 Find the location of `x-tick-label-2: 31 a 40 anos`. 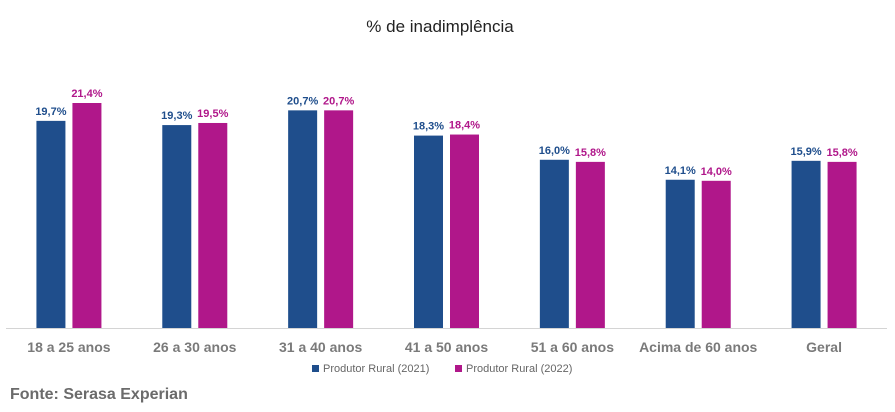

x-tick-label-2: 31 a 40 anos is located at coordinates (320, 347).